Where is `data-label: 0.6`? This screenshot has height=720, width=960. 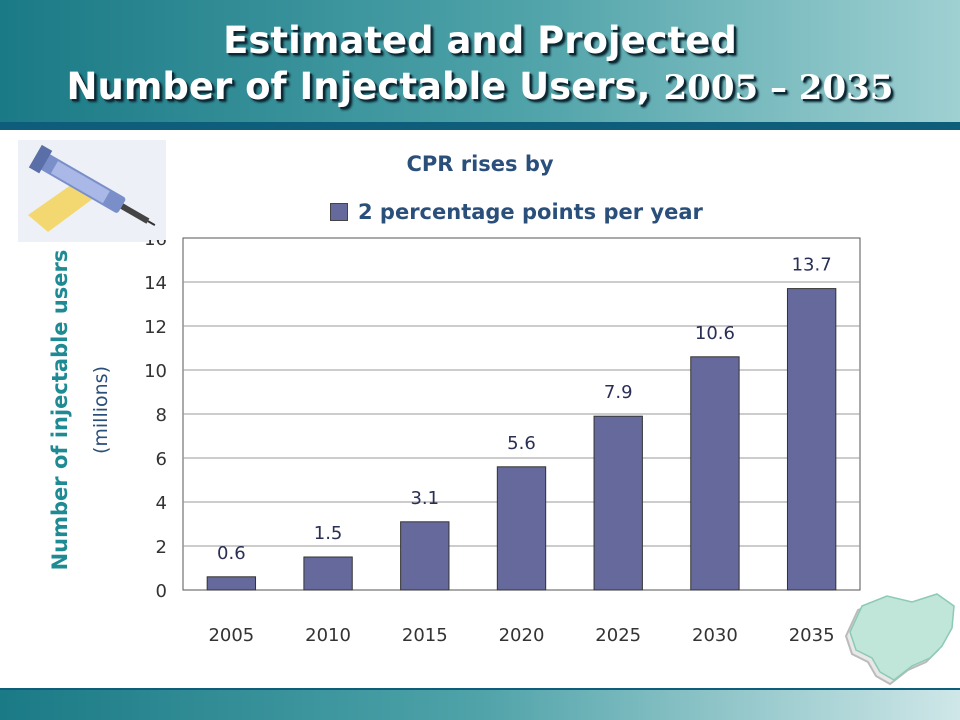
data-label: 0.6 is located at coordinates (231, 553).